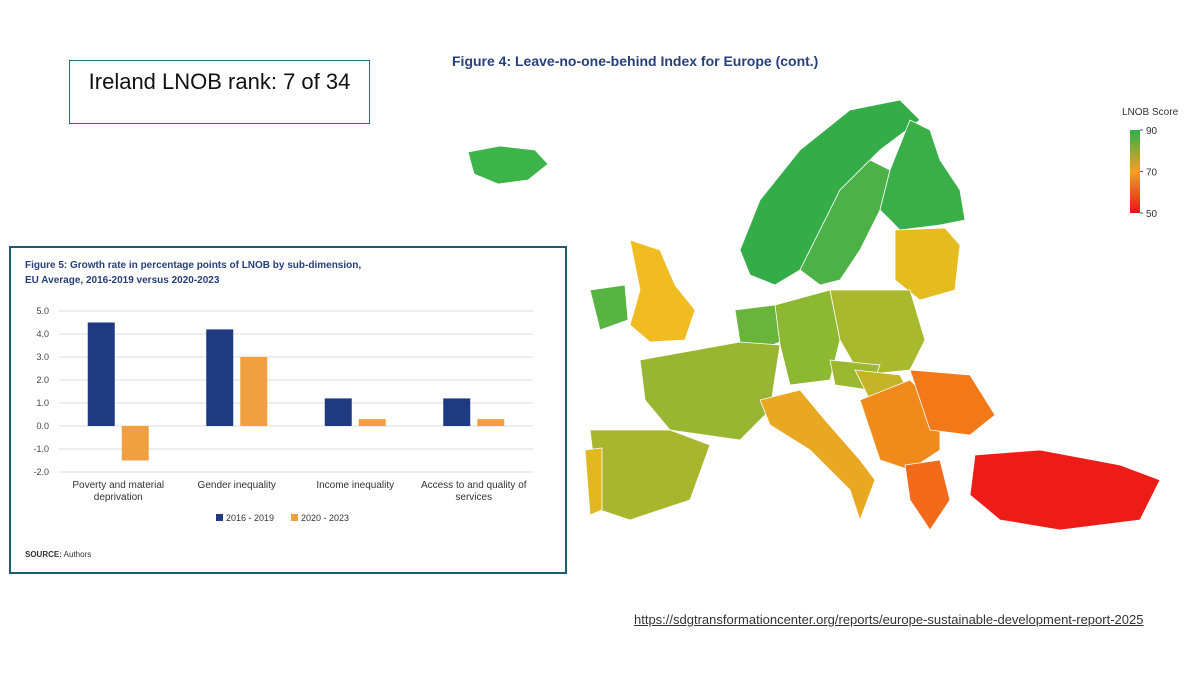  What do you see at coordinates (650, 475) in the screenshot?
I see `spain` at bounding box center [650, 475].